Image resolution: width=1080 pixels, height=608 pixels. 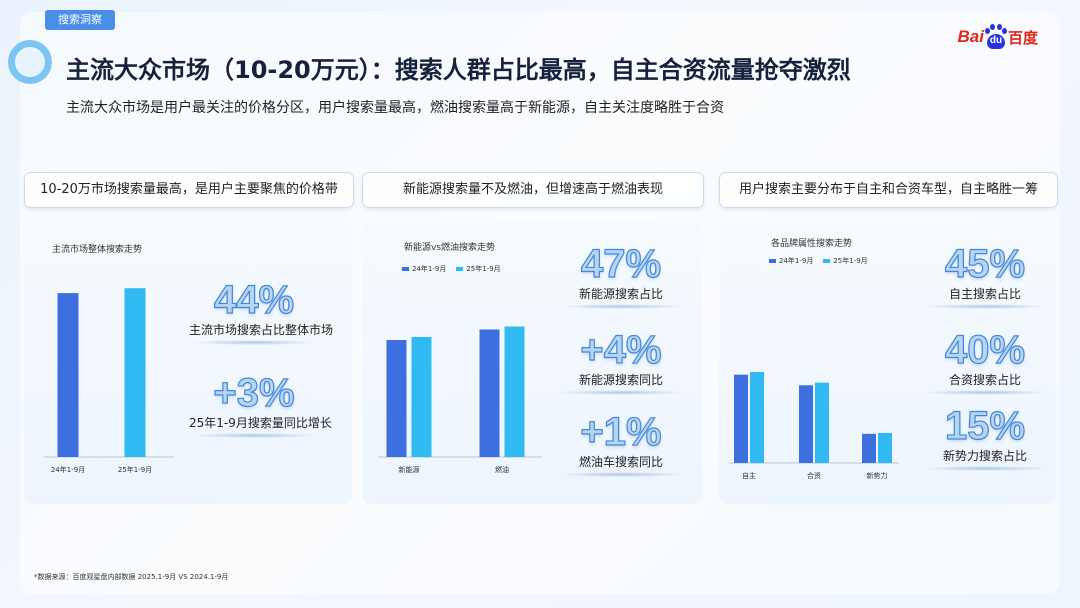 I want to click on stat-3-3: 15% 新势力搜索占比, so click(x=985, y=437).